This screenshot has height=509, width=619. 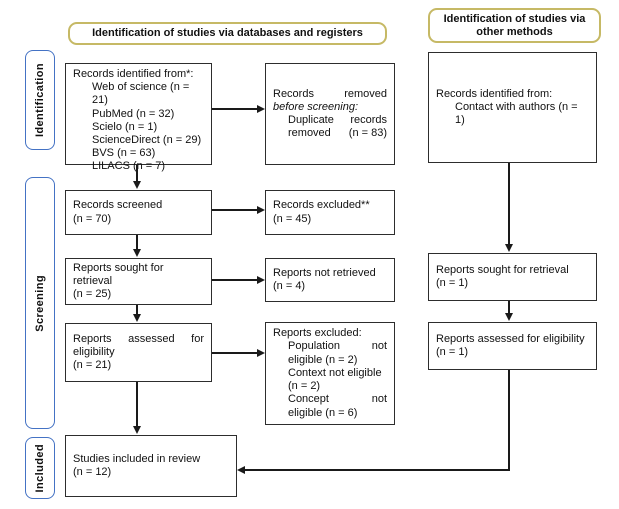 What do you see at coordinates (324, 272) in the screenshot?
I see `box-line: Reports not retrieved` at bounding box center [324, 272].